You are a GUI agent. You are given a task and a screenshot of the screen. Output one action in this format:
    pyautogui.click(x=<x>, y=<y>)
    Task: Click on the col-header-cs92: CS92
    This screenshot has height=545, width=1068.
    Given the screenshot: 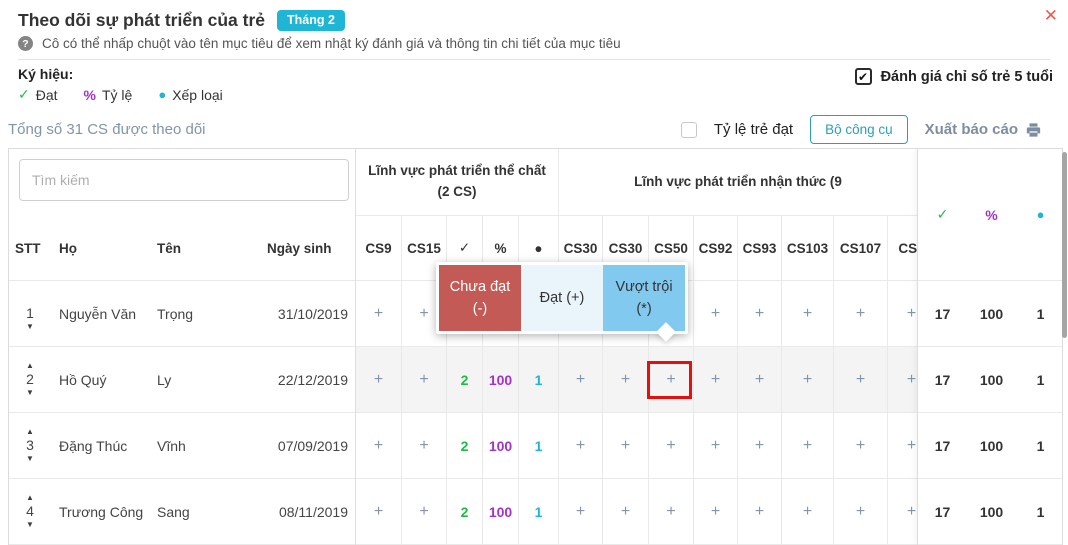 What is the action you would take?
    pyautogui.click(x=715, y=248)
    